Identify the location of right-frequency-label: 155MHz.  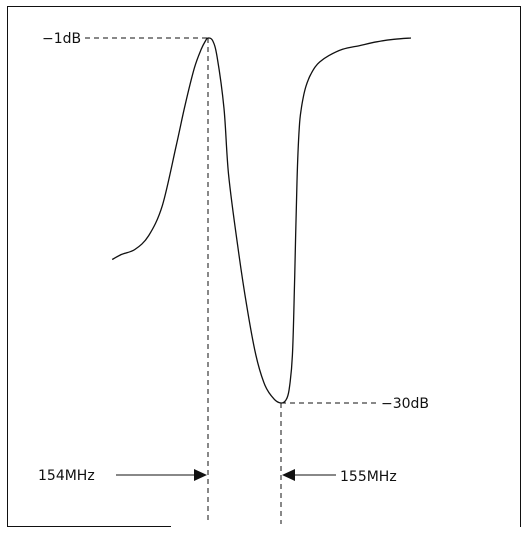
(368, 477).